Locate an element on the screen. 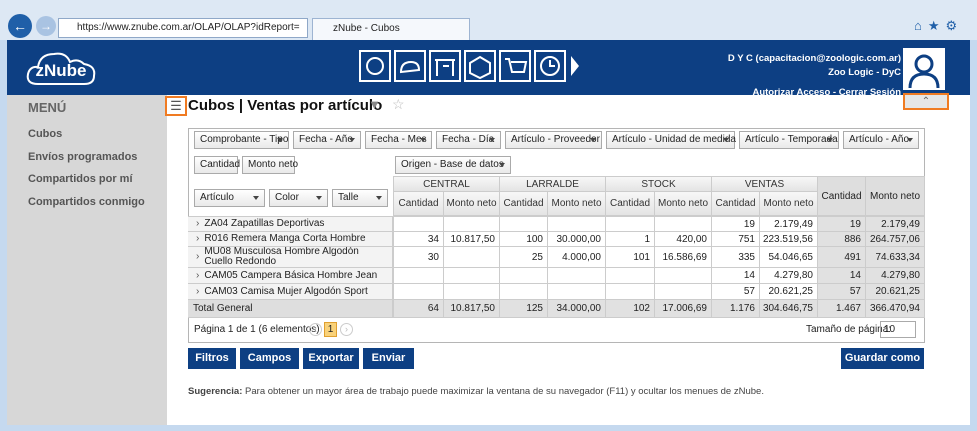 The height and width of the screenshot is (431, 977). collapse-header: ⌃ is located at coordinates (926, 101).